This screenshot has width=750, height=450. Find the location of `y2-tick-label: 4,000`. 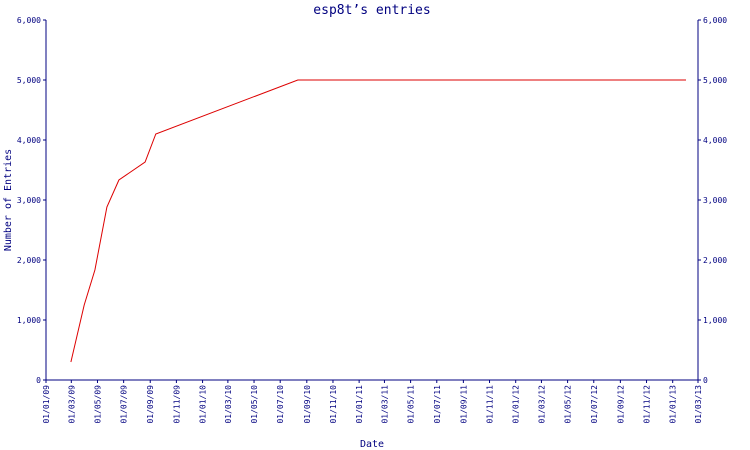

y2-tick-label: 4,000 is located at coordinates (715, 140).